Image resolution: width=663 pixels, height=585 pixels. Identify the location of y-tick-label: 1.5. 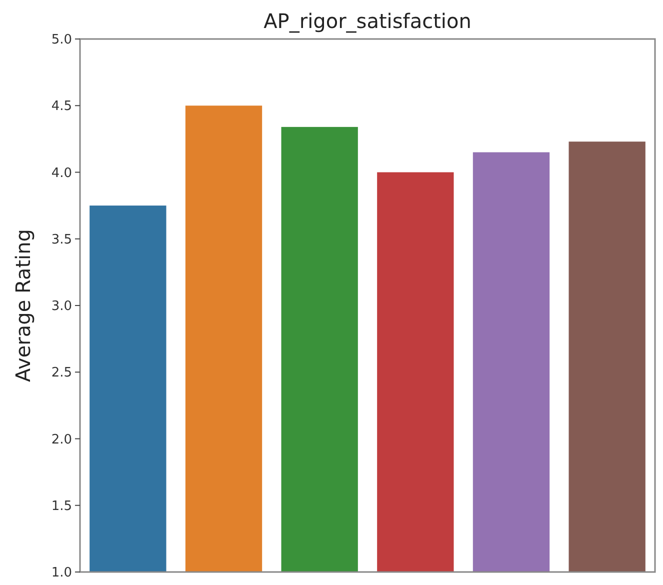
(61, 506).